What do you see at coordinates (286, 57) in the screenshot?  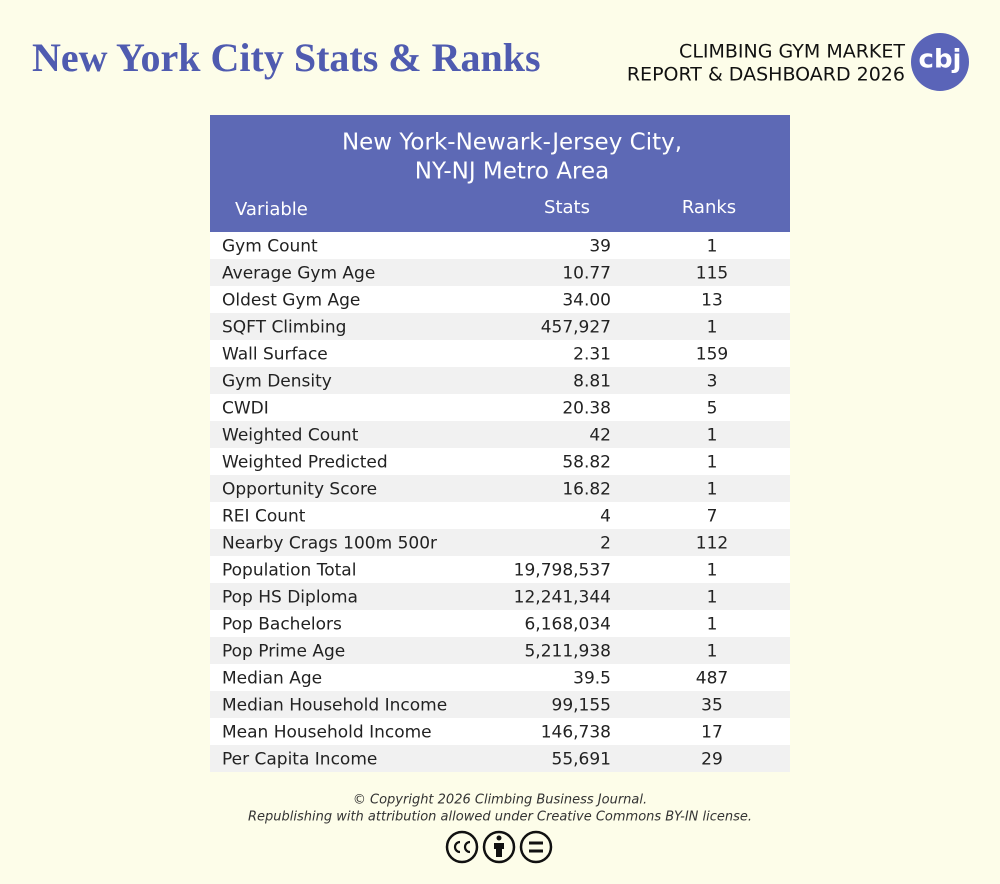 I see `page-title: New York City Stats & Ranks` at bounding box center [286, 57].